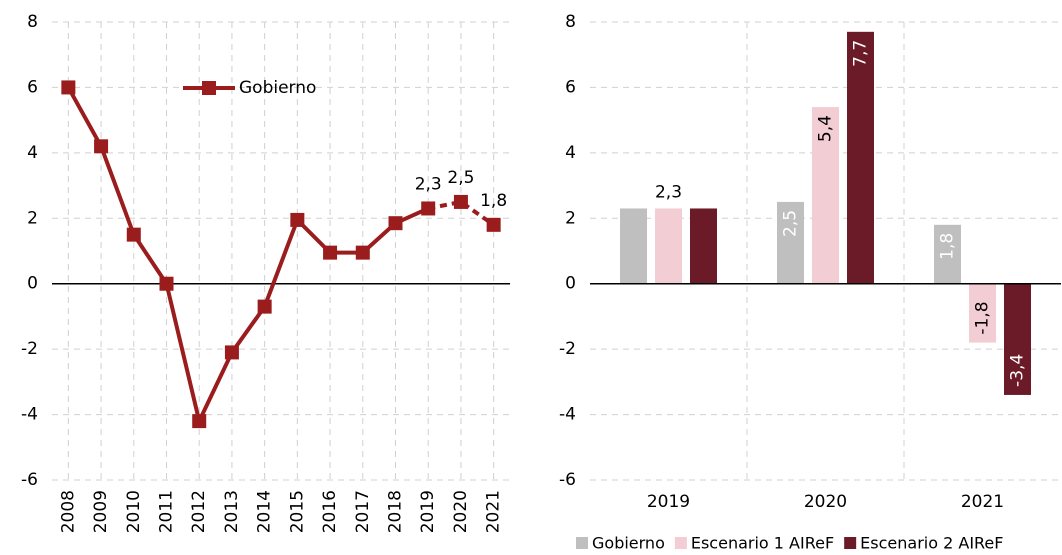 The image size is (1062, 555). Describe the element at coordinates (167, 511) in the screenshot. I see `x-tick-label: 2011` at that location.